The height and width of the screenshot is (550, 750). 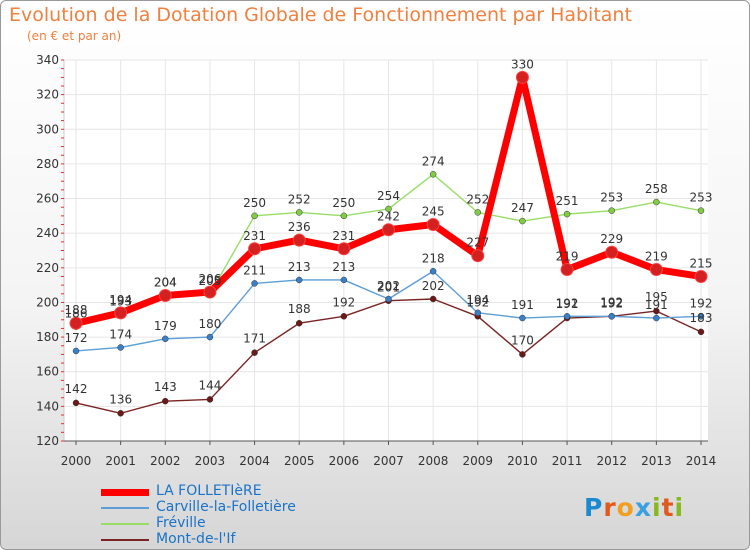 What do you see at coordinates (165, 387) in the screenshot?
I see `data-label: 143` at bounding box center [165, 387].